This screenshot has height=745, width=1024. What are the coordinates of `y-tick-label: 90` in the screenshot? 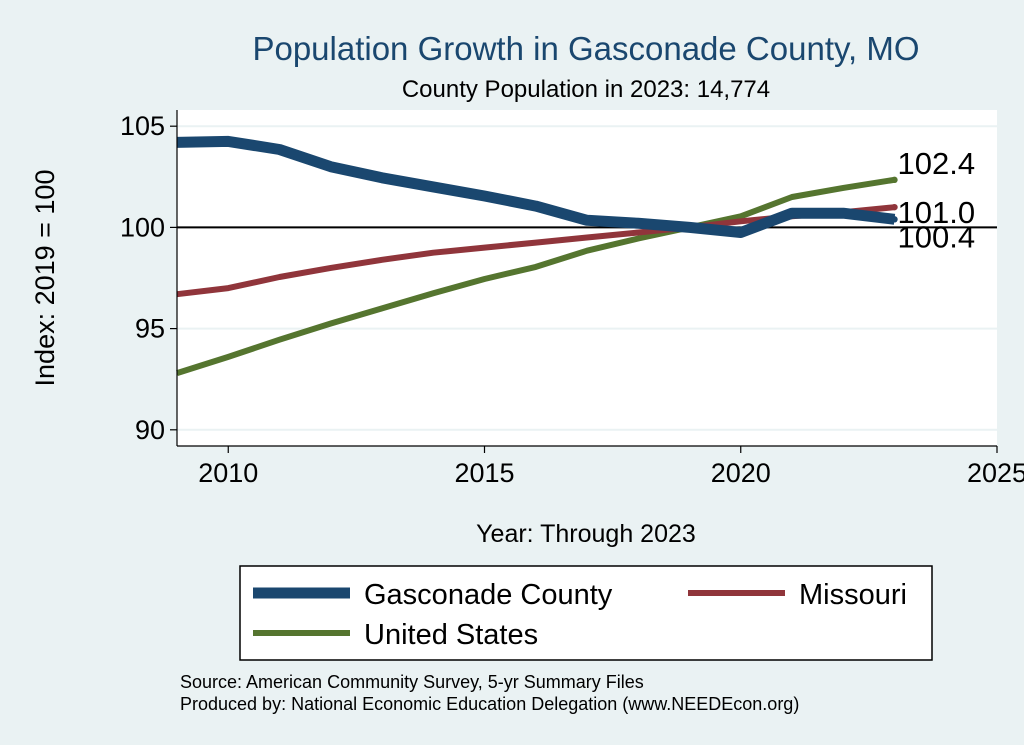 It's located at (150, 430).